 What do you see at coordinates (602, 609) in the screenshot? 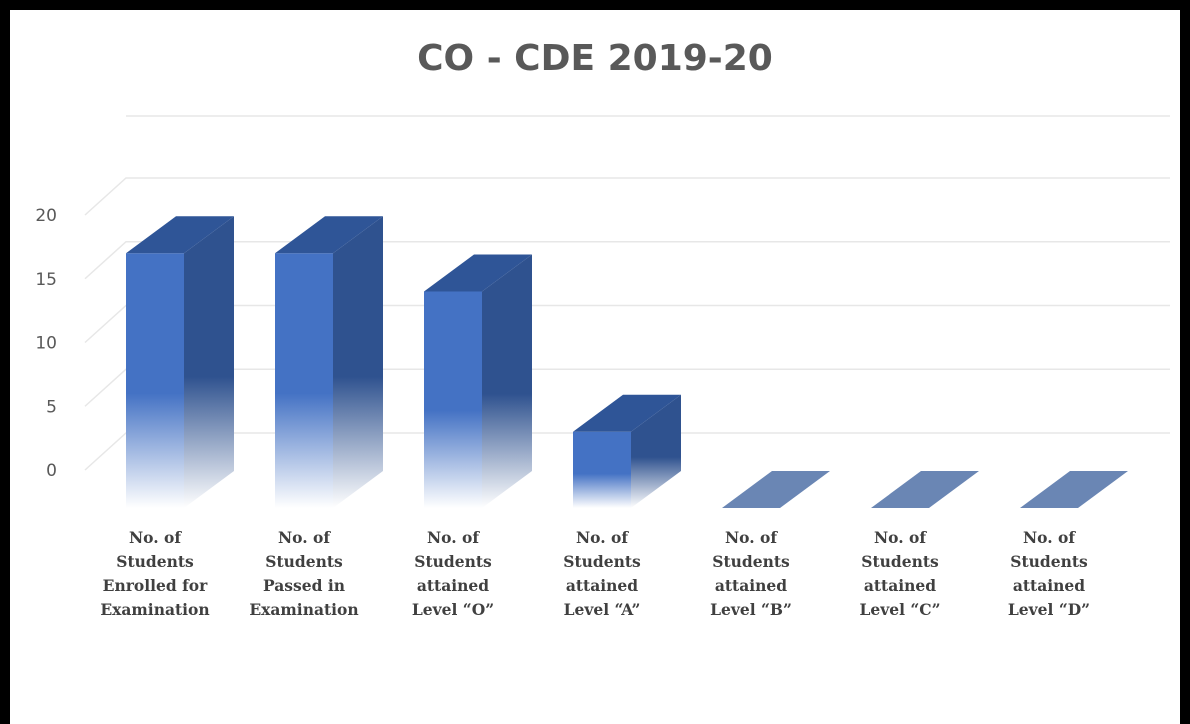
I see `x-category-label-line: Level “A”` at bounding box center [602, 609].